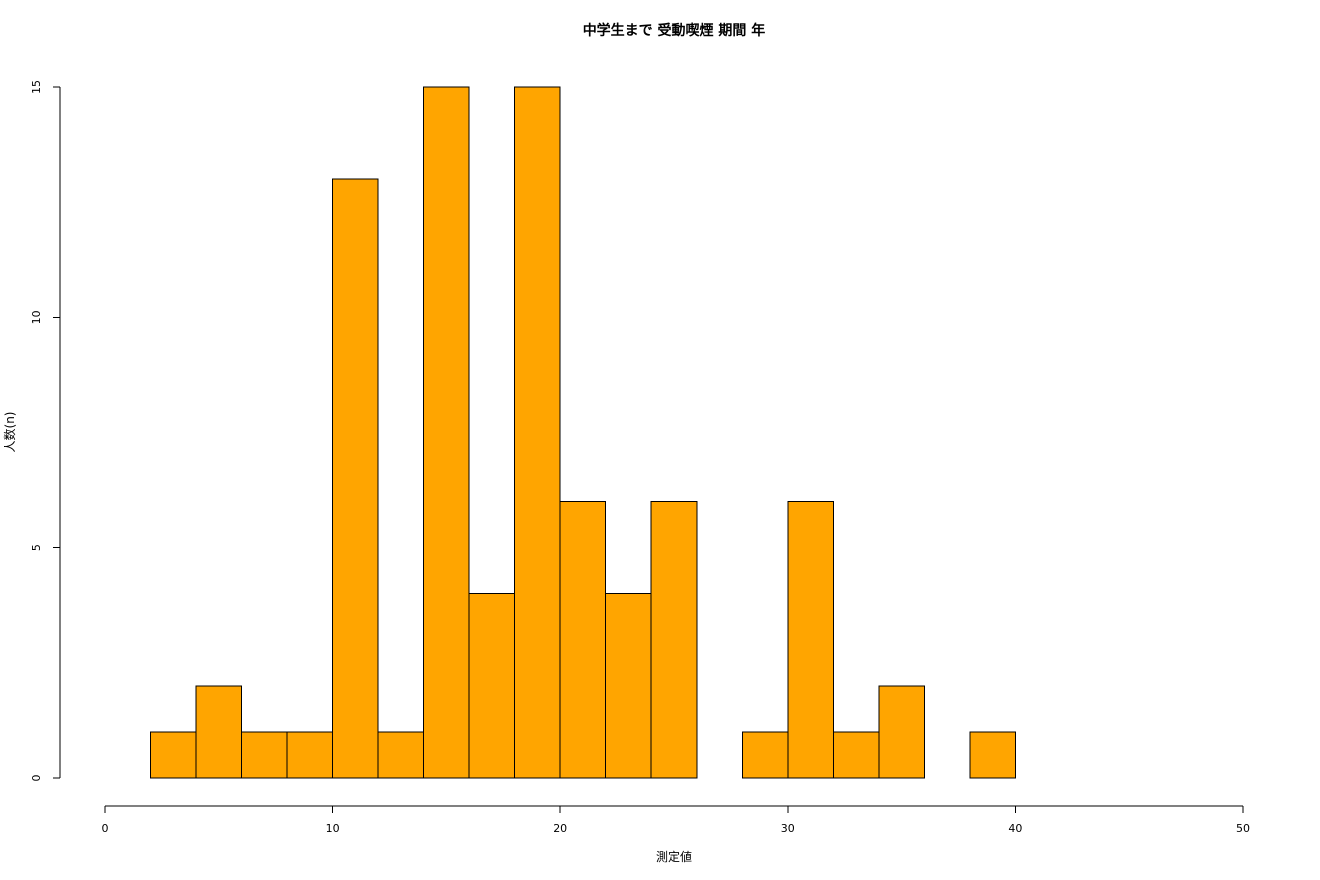  What do you see at coordinates (674, 30) in the screenshot?
I see `chart-title: 中学生まで 受動喫煙 期間 年` at bounding box center [674, 30].